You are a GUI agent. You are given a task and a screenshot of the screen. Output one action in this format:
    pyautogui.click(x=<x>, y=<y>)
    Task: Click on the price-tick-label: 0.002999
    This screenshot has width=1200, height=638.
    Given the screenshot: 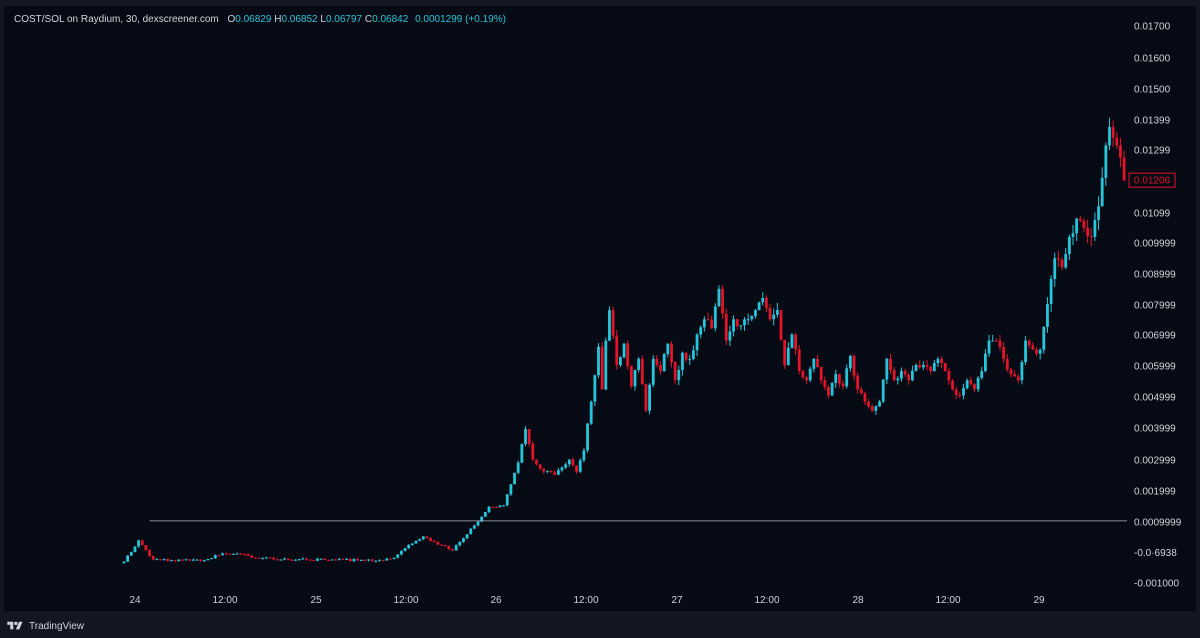 What is the action you would take?
    pyautogui.click(x=1155, y=461)
    